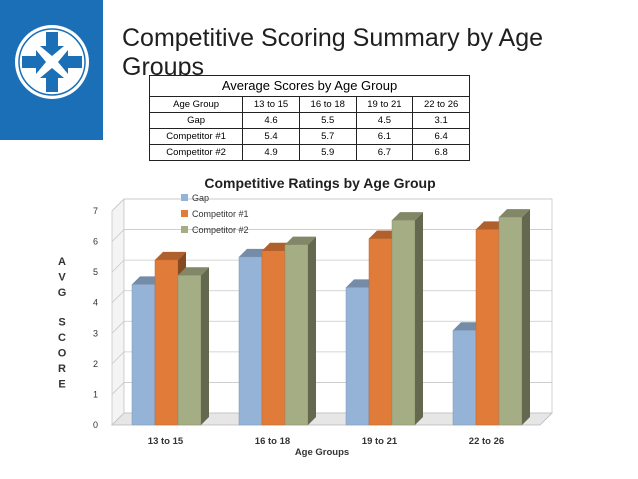 The image size is (638, 479). Describe the element at coordinates (95, 303) in the screenshot. I see `y-tick-label: 4` at that location.